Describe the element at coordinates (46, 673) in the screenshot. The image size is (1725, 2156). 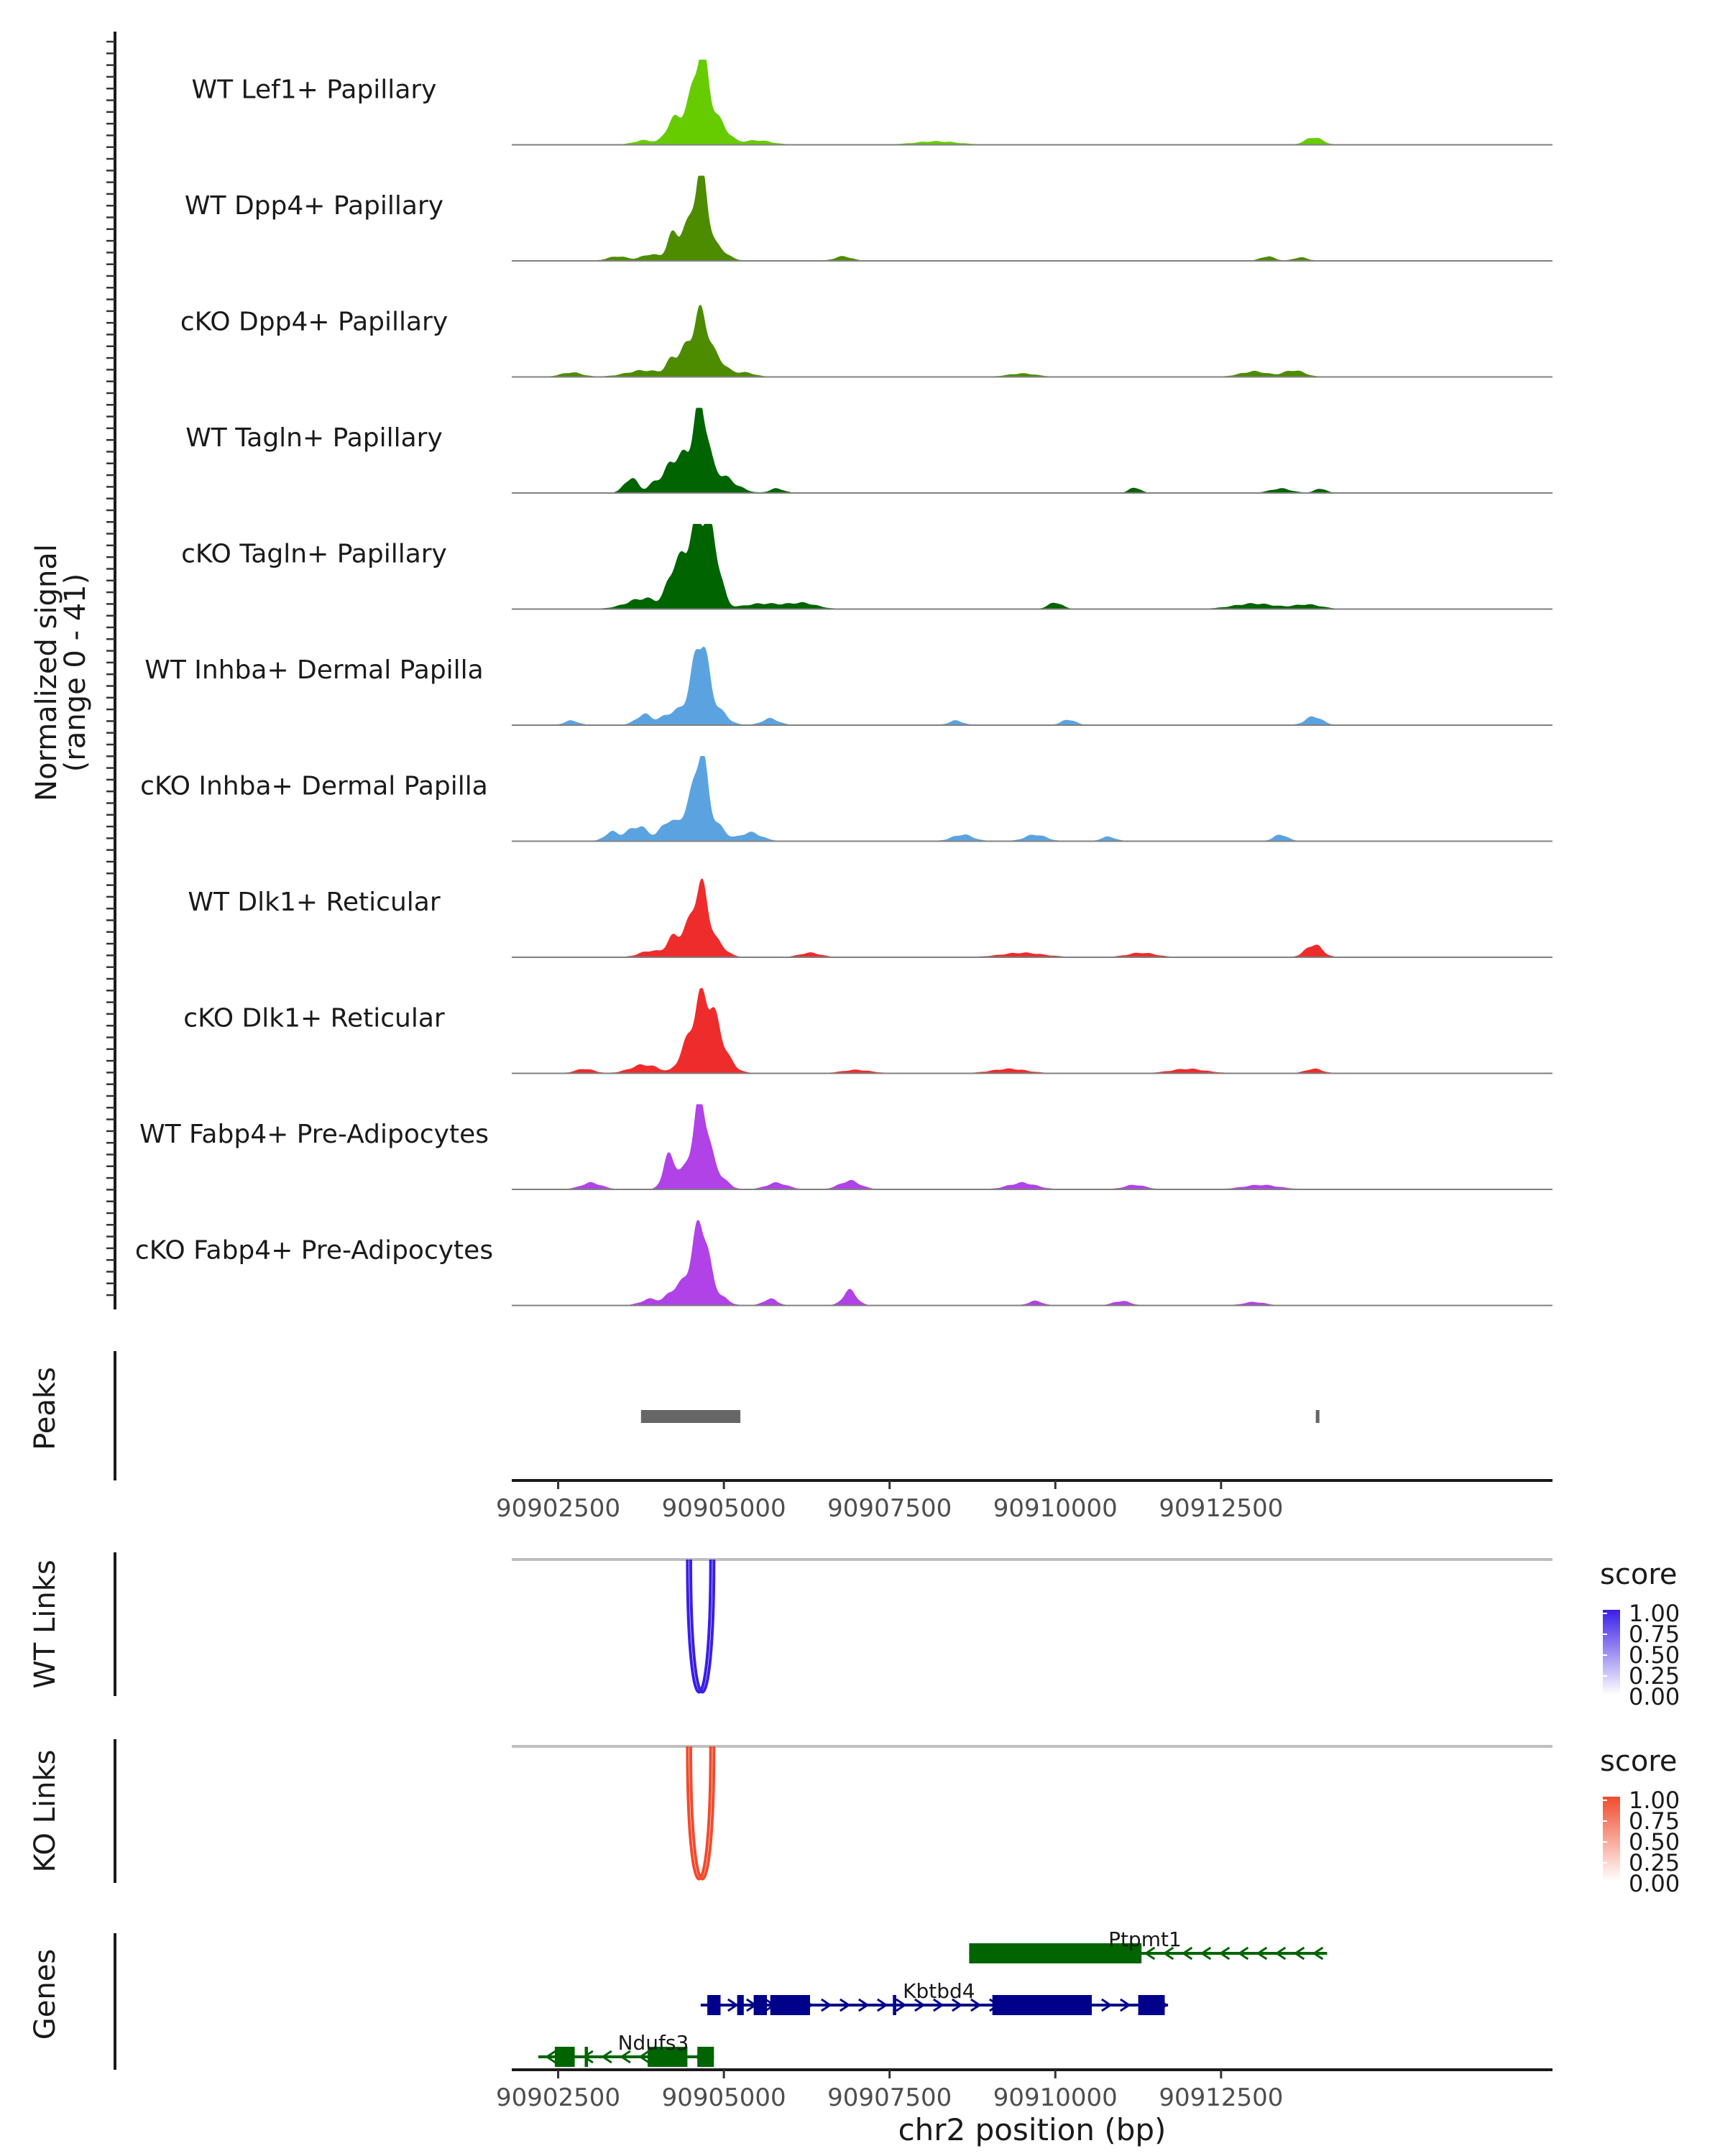
I see `coverage-y-label-line1: Normalized signal` at that location.